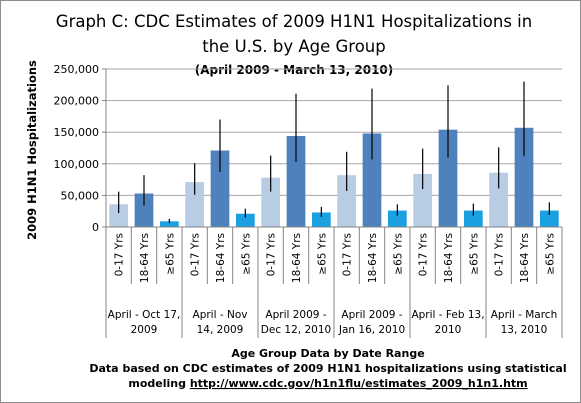 Image resolution: width=581 pixels, height=403 pixels. What do you see at coordinates (32, 150) in the screenshot?
I see `y-axis-label: 2009 H1N1 Hospitalizations` at bounding box center [32, 150].